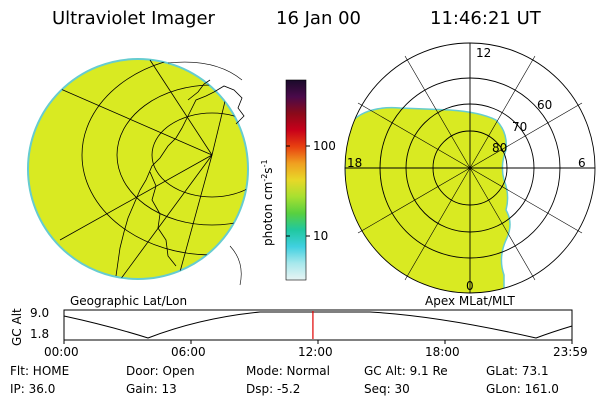  Describe the element at coordinates (17, 327) in the screenshot. I see `altitude-ylabel: GC Alt` at that location.